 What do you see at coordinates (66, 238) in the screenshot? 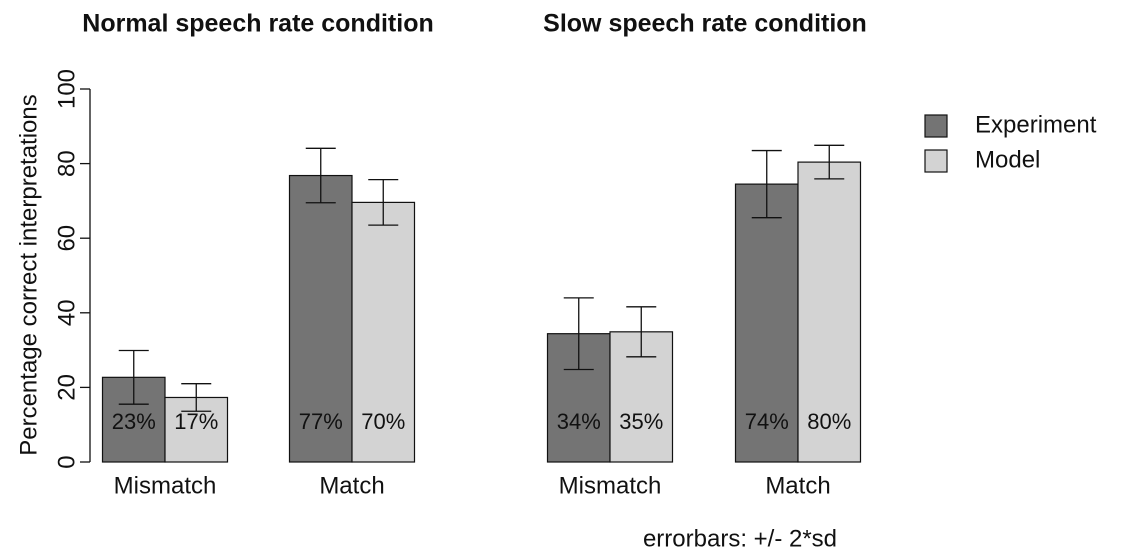
I see `y-tick-label: 60` at bounding box center [66, 238].